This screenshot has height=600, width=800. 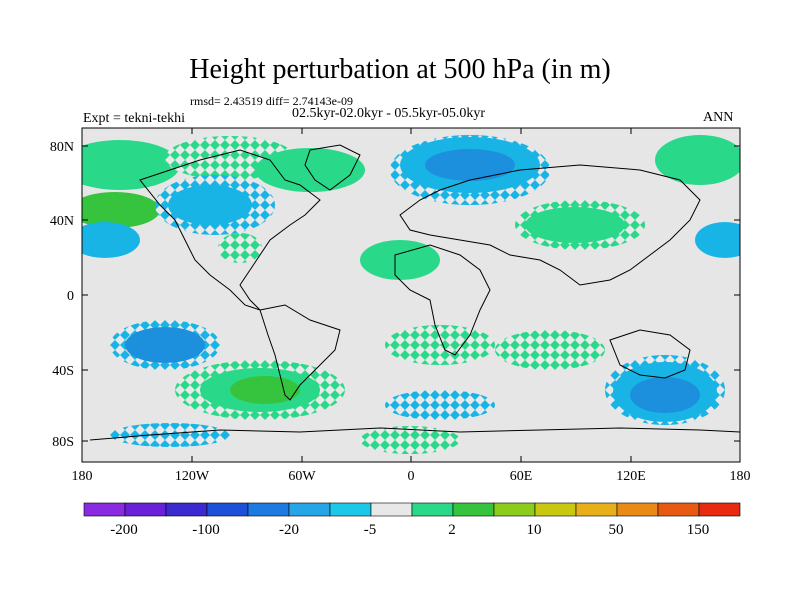 I want to click on contour-positive-greenland, so click(x=310, y=170).